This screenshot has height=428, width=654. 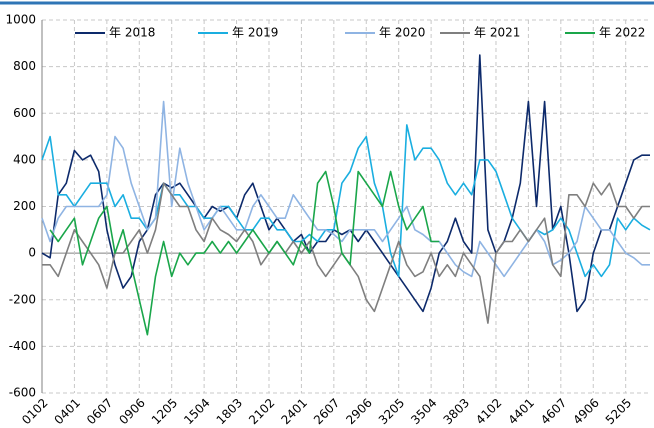 I want to click on x-tick-label: 3504, so click(x=423, y=411).